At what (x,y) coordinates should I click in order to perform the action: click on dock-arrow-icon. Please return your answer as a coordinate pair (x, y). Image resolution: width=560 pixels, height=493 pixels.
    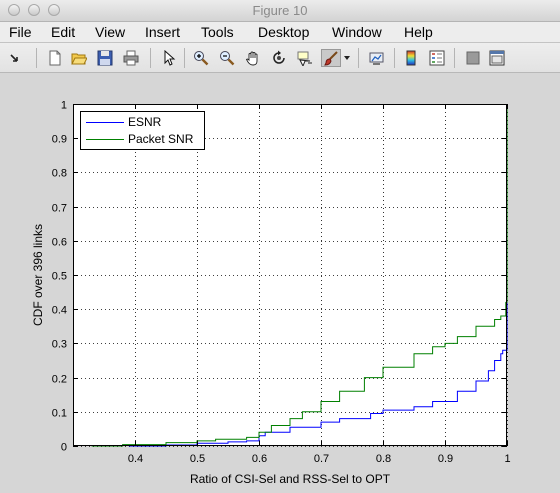
    Looking at the image, I should click on (15, 58).